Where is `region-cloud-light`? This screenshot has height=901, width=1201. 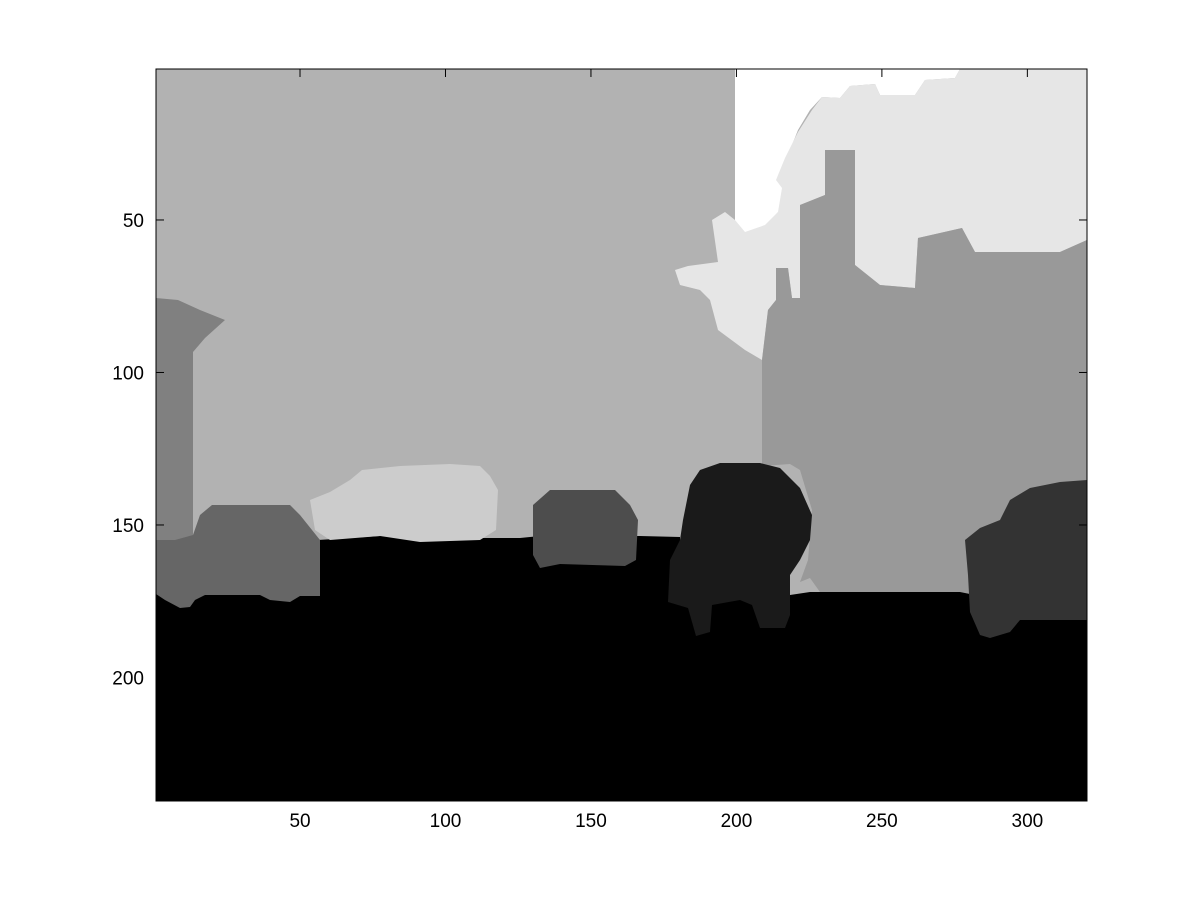 region-cloud-light is located at coordinates (881, 214).